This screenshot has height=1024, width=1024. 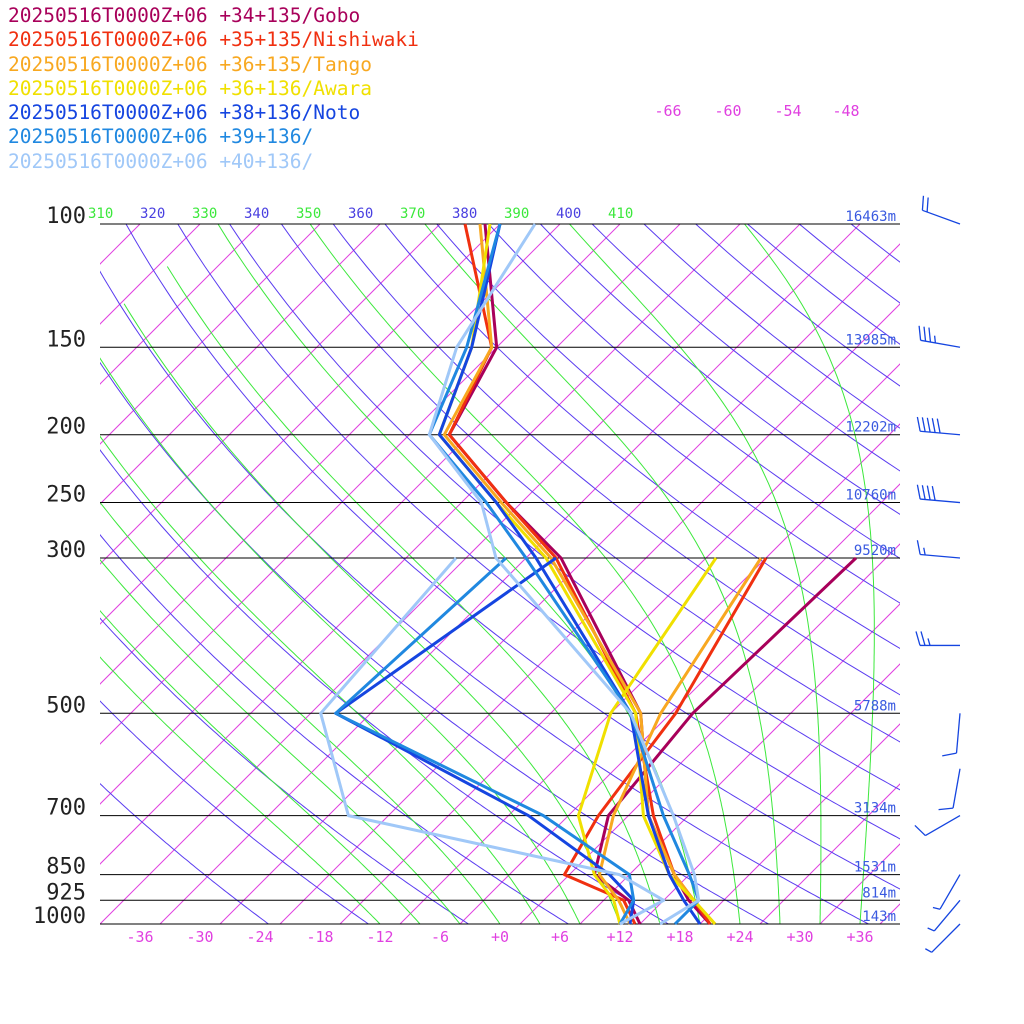 What do you see at coordinates (184, 15) in the screenshot?
I see `legend-entry: 20250516T0000Z+06 +34+135/Gobo` at bounding box center [184, 15].